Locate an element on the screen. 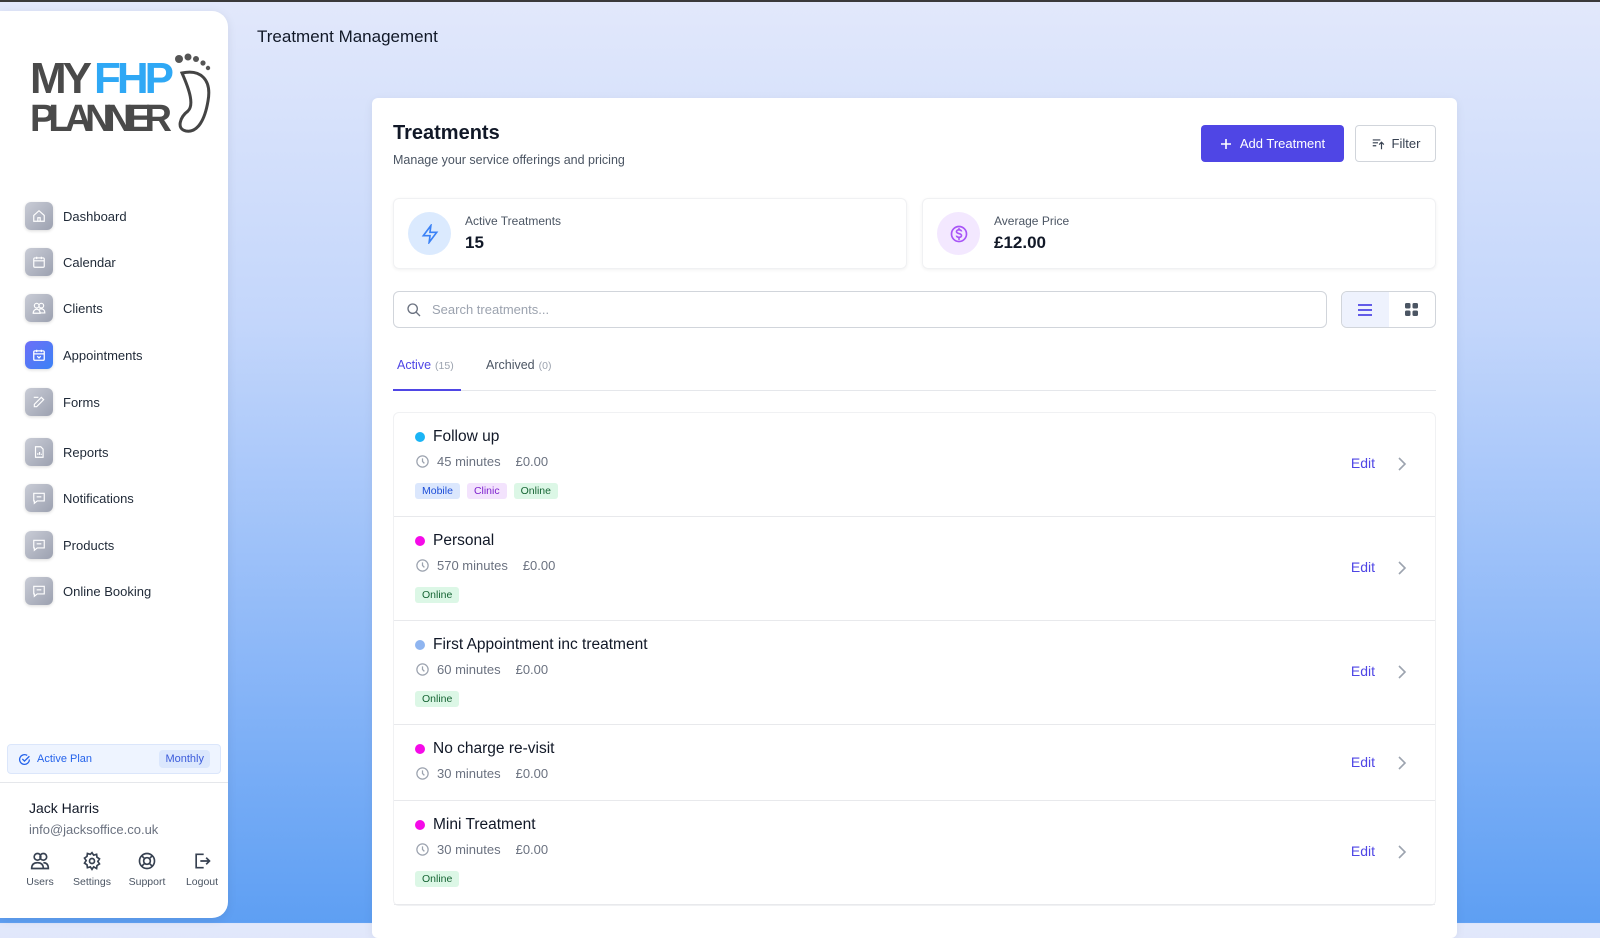 This screenshot has height=938, width=1600. treatment-name: Personal is located at coordinates (464, 540).